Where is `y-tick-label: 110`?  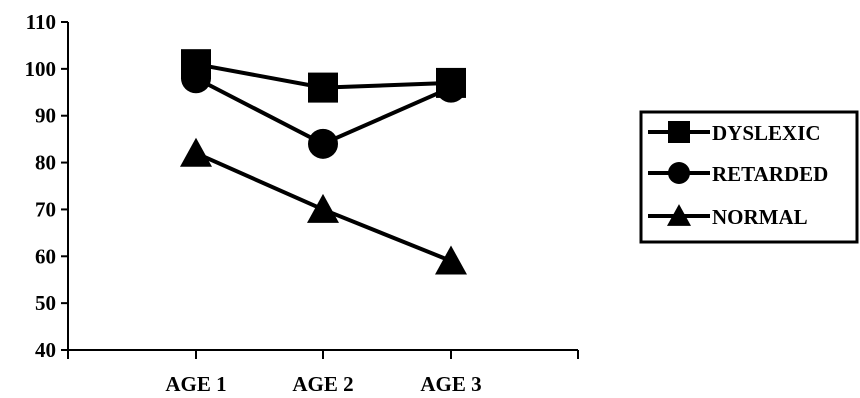
y-tick-label: 110 is located at coordinates (41, 22).